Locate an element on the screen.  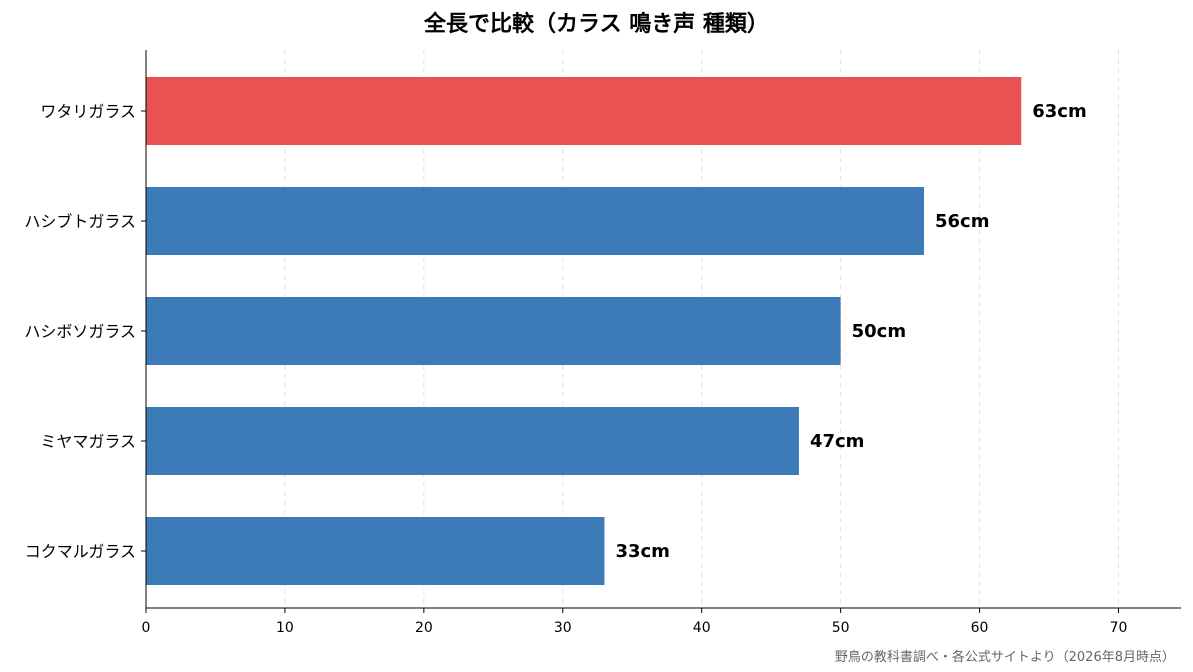
x-tick-label: 20 is located at coordinates (424, 628).